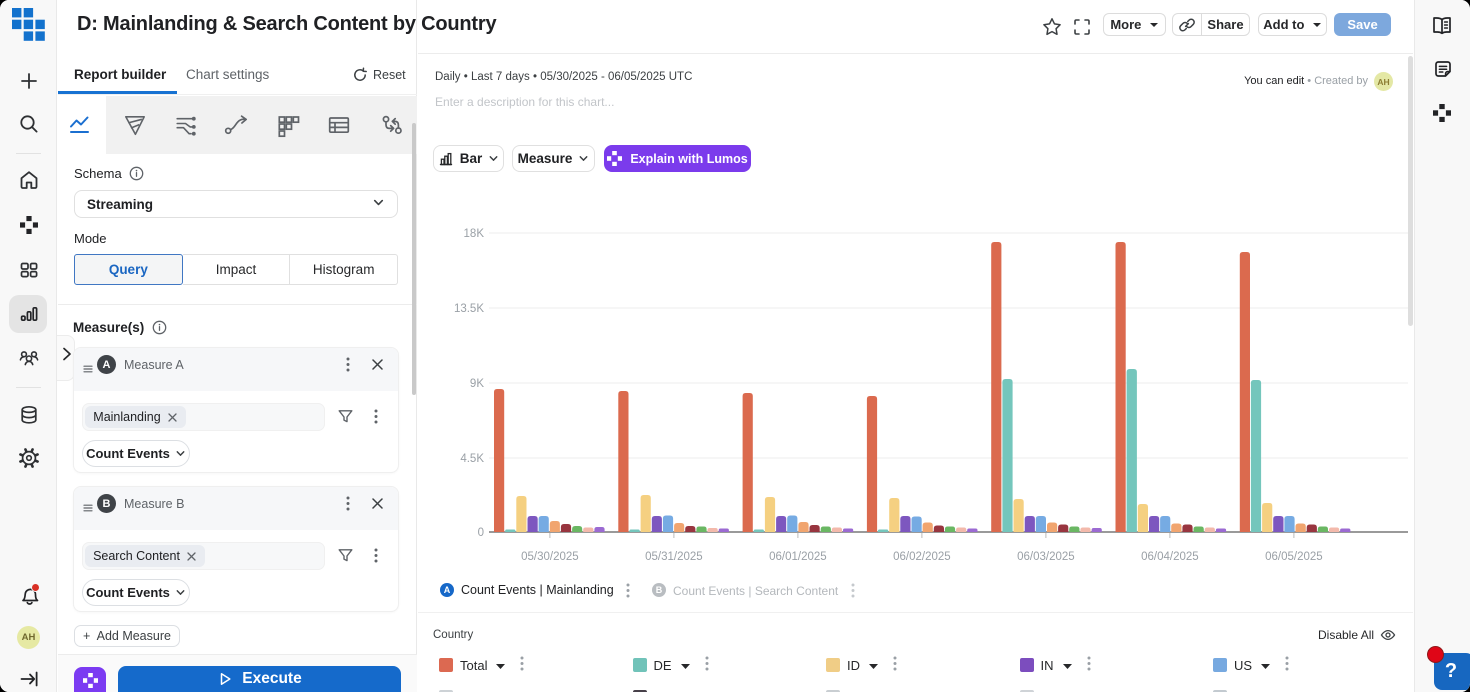 The width and height of the screenshot is (1470, 692). I want to click on svg-text: 06/05/2025, so click(1294, 557).